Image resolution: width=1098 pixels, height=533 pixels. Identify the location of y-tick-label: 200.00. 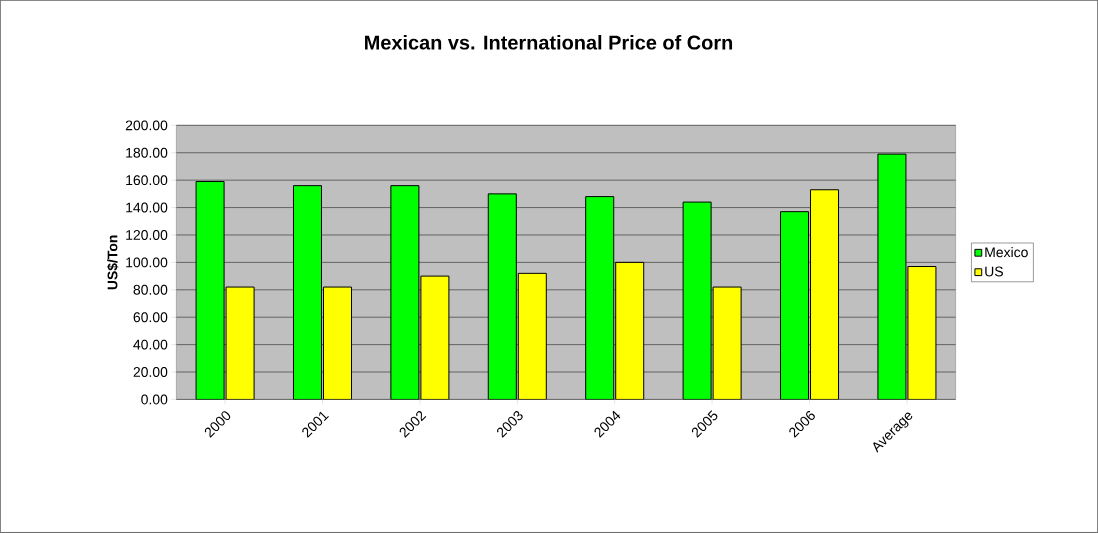
(146, 125).